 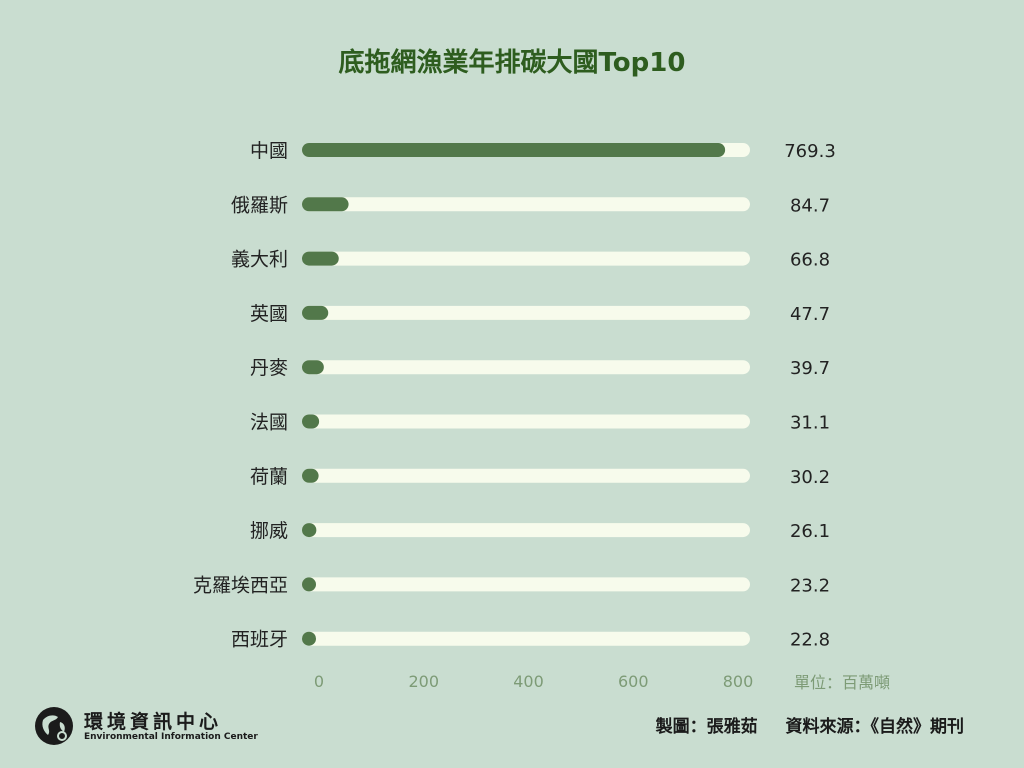 I want to click on category-label: 丹麥, so click(x=269, y=368).